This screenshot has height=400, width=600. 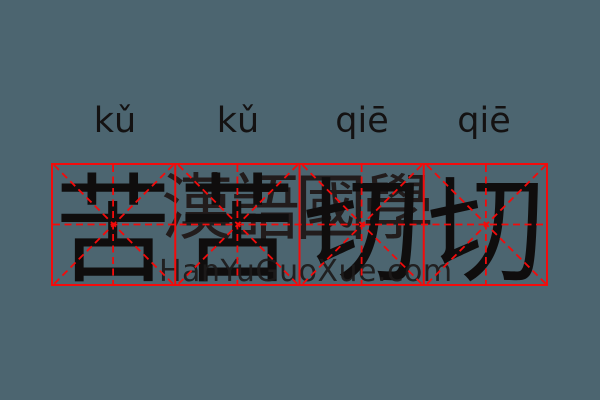 What do you see at coordinates (238, 121) in the screenshot?
I see `pinyin-label-2: kǔ` at bounding box center [238, 121].